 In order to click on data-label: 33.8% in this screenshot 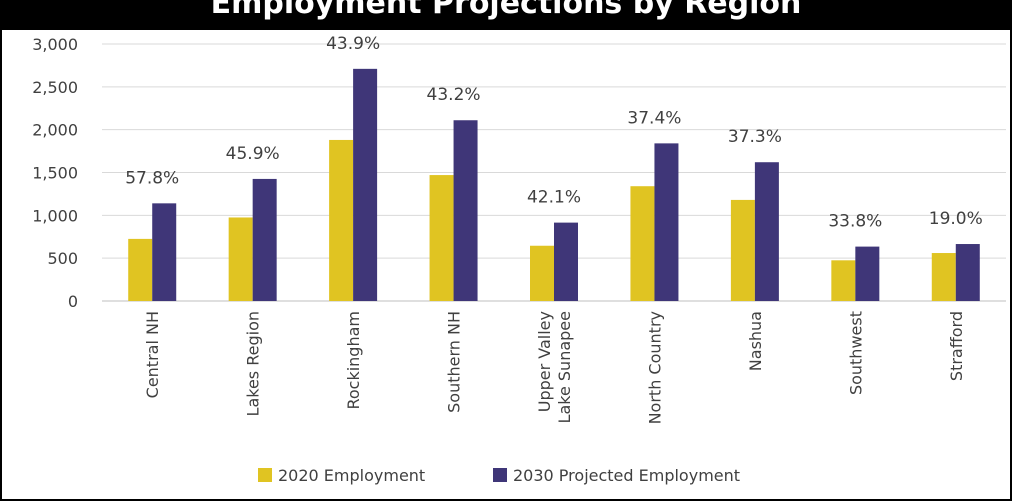, I will do `click(855, 222)`.